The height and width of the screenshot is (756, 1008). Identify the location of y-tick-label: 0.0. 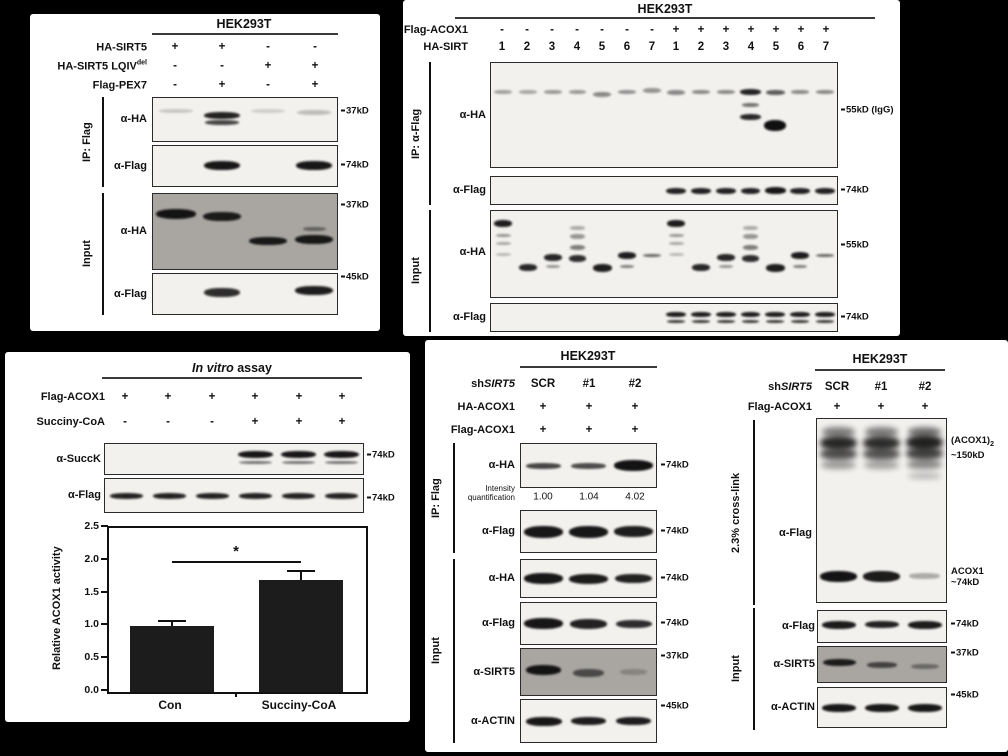
(91, 690).